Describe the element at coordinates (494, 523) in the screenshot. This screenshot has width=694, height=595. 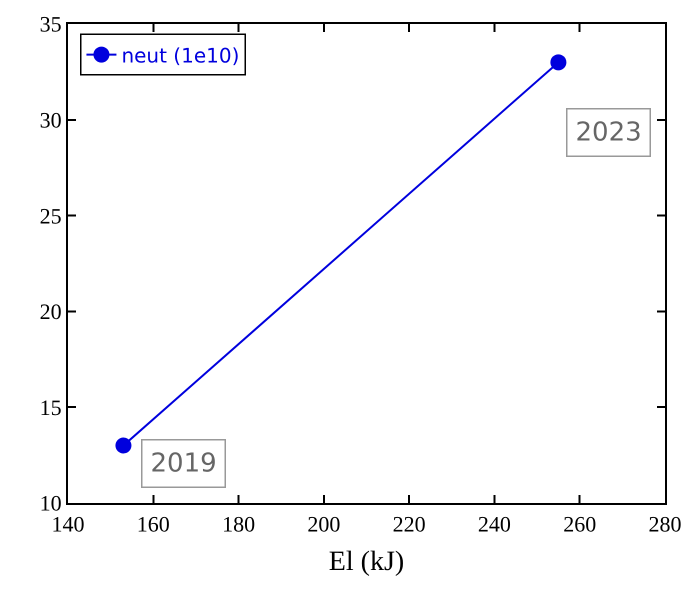
I see `x-tick-label: 240` at that location.